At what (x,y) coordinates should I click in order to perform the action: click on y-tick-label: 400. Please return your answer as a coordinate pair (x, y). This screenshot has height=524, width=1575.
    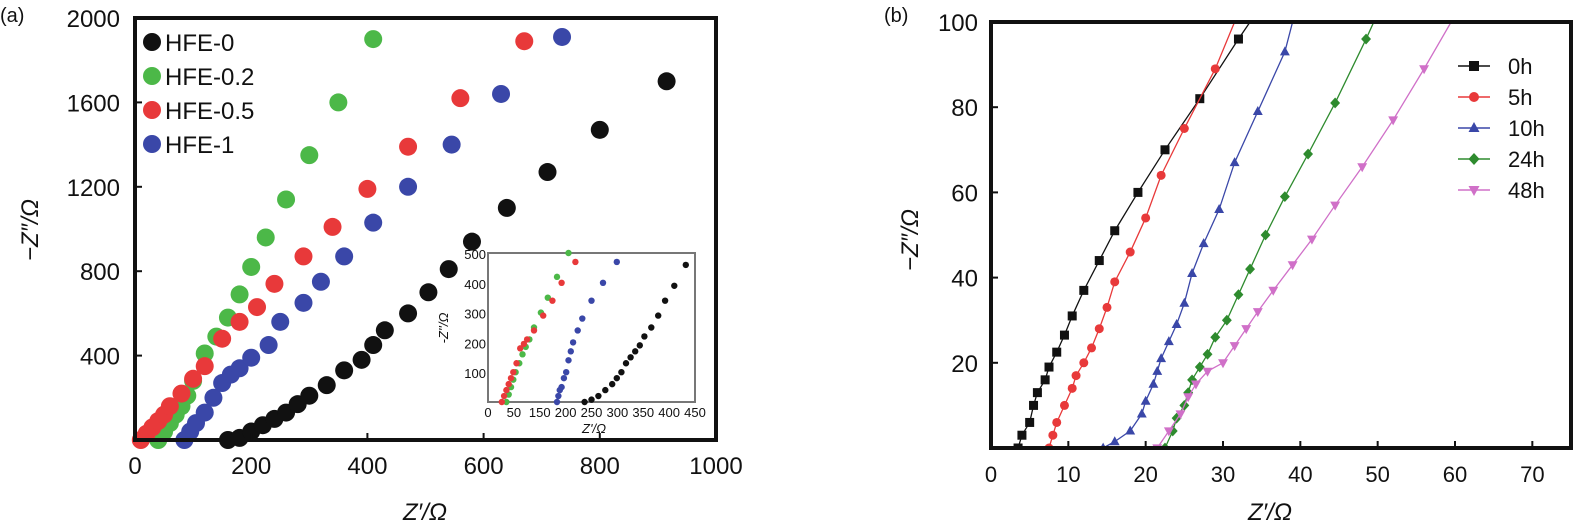
    Looking at the image, I should click on (100, 357).